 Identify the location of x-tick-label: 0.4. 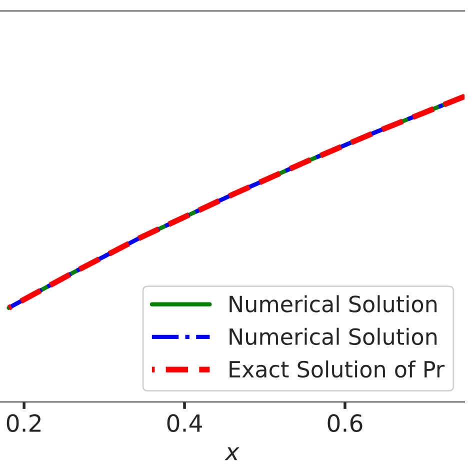
(184, 423).